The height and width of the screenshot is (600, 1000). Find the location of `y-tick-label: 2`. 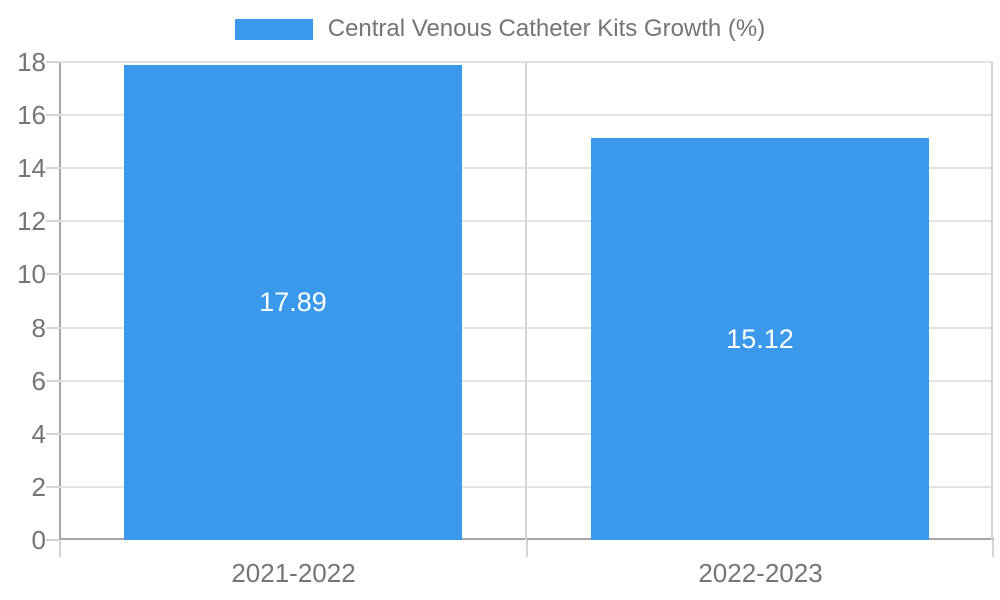

y-tick-label: 2 is located at coordinates (38, 486).